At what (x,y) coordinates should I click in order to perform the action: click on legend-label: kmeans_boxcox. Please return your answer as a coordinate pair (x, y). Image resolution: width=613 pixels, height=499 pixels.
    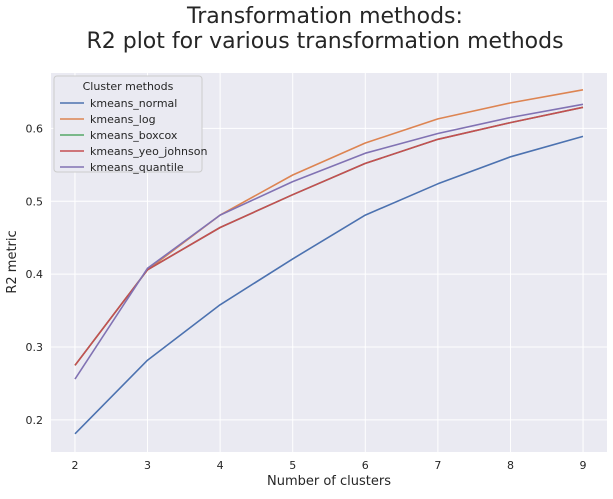
    Looking at the image, I should click on (134, 135).